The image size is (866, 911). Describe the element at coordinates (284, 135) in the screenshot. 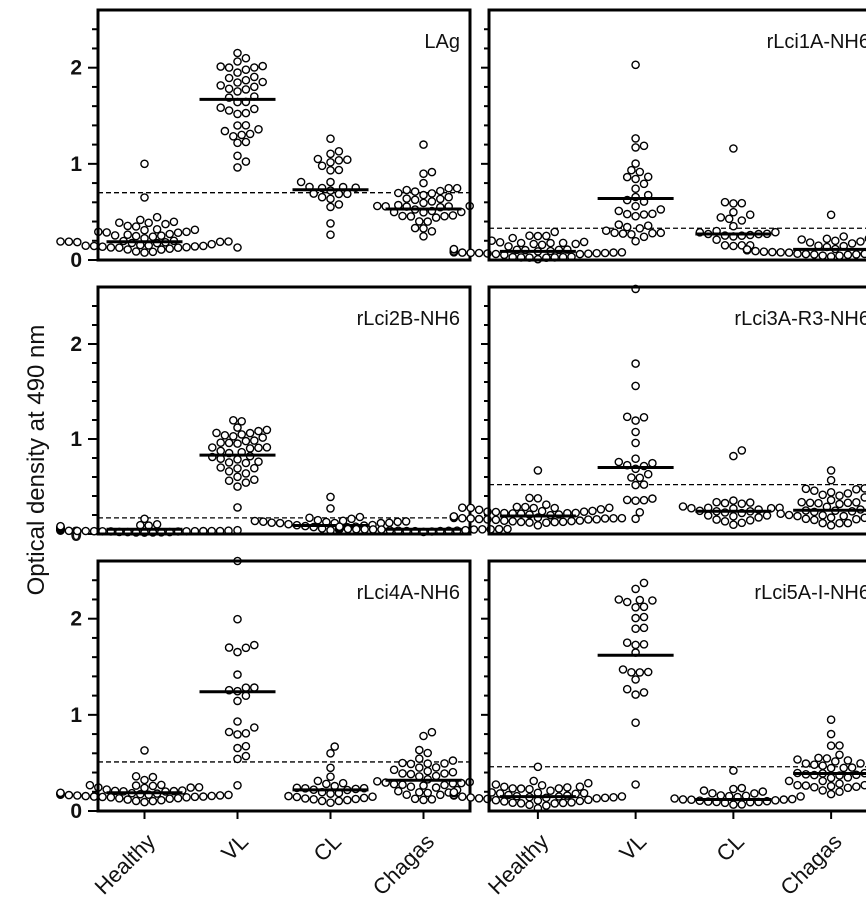

I see `panel-frame` at that location.